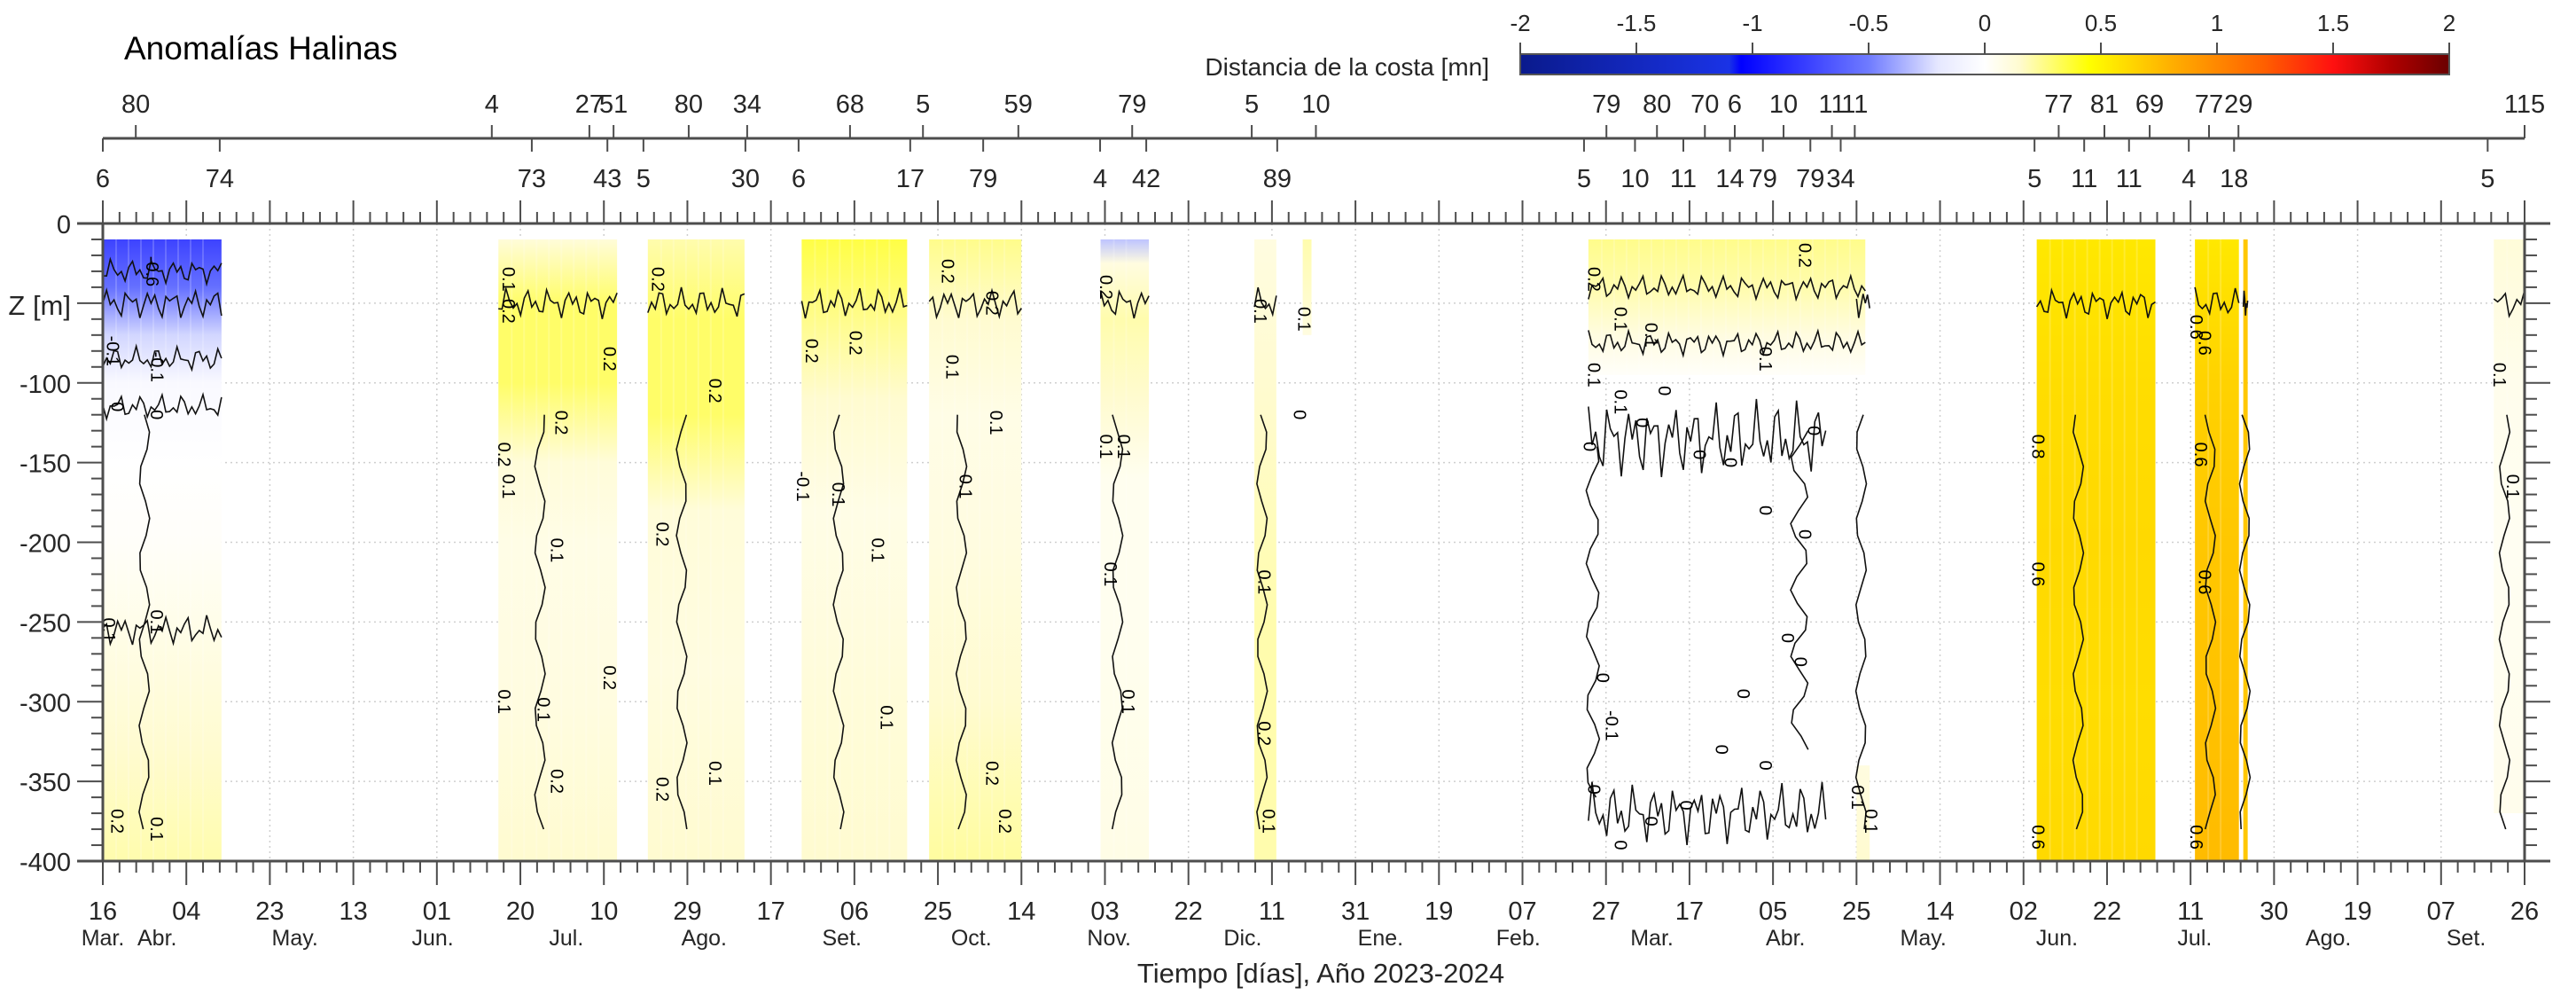 This screenshot has height=995, width=2576. Describe the element at coordinates (45, 545) in the screenshot. I see `y-tick-label: -200` at that location.